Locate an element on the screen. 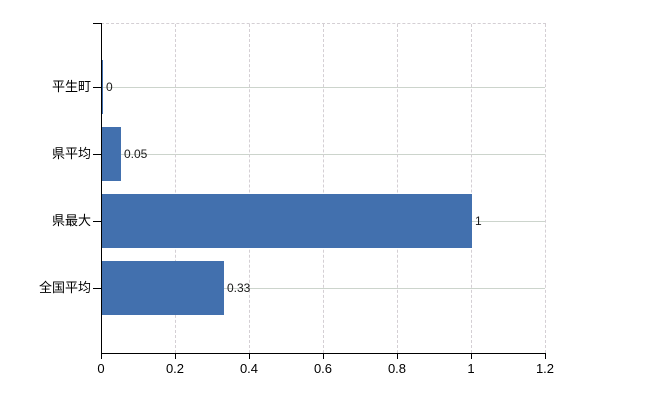 Image resolution: width=650 pixels, height=400 pixels. category-label: 県平均 is located at coordinates (71, 153).